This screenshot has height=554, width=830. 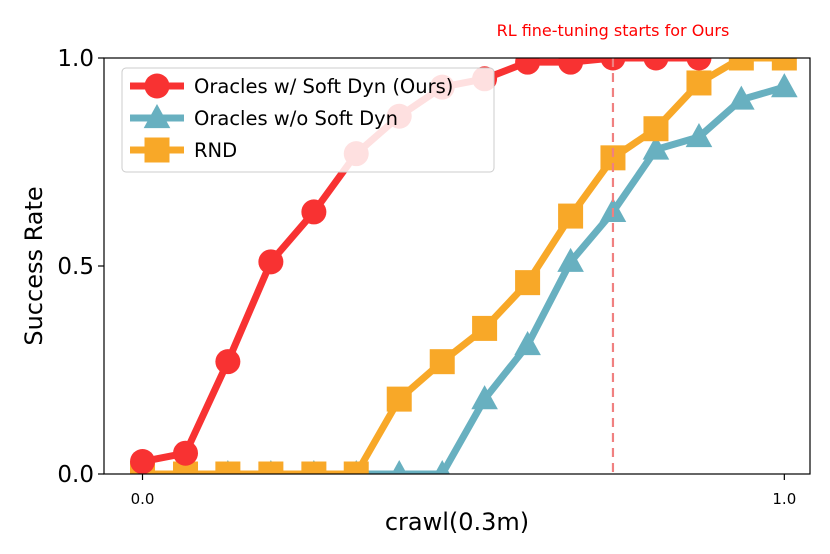 What do you see at coordinates (75, 475) in the screenshot?
I see `y-tick-label: 0.0` at bounding box center [75, 475].